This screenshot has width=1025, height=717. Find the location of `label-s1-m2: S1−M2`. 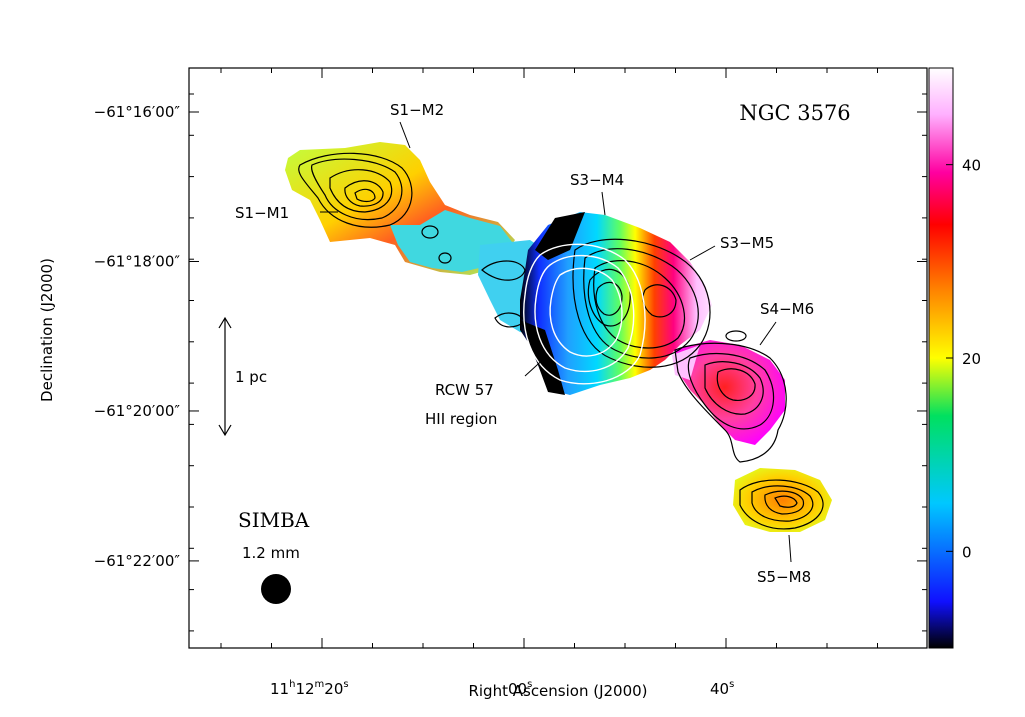

label-s1-m2: S1−M2 is located at coordinates (417, 110).